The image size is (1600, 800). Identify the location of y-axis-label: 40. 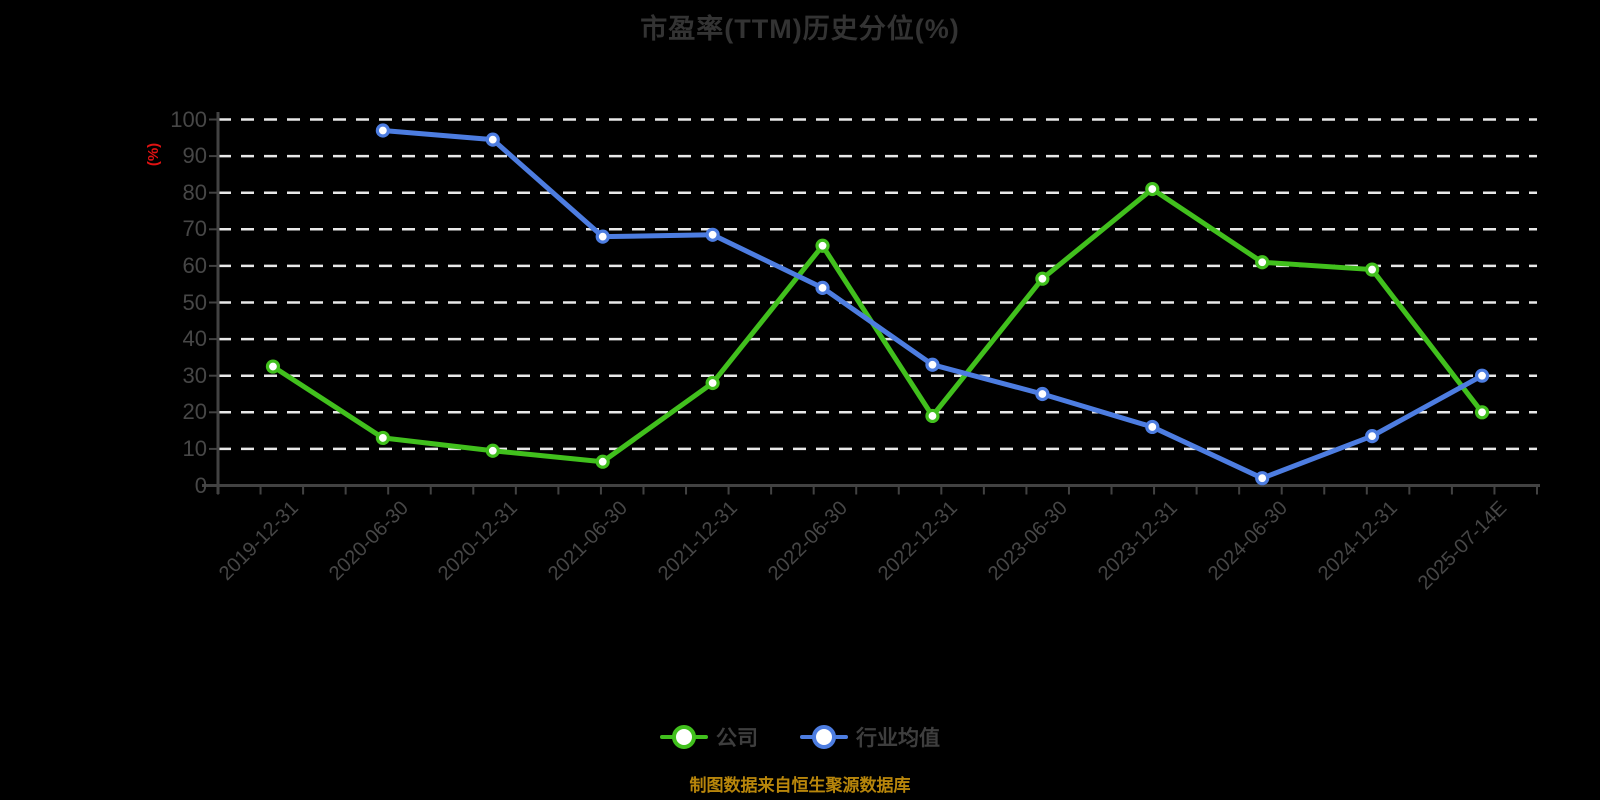
(194, 339).